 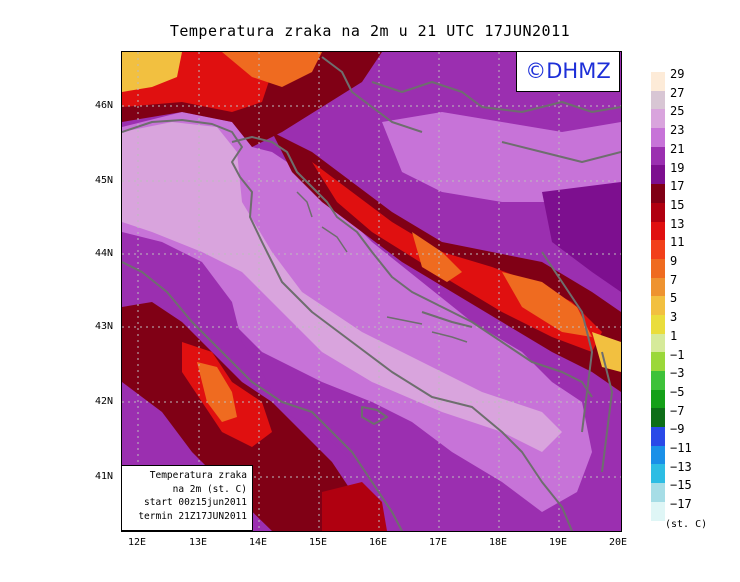 I want to click on lat-label: 45N, so click(x=104, y=180).